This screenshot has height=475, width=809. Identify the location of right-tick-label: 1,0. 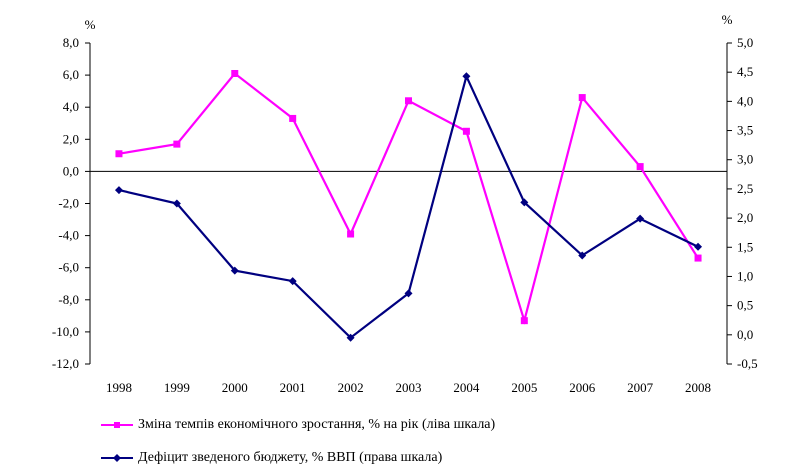
(745, 275).